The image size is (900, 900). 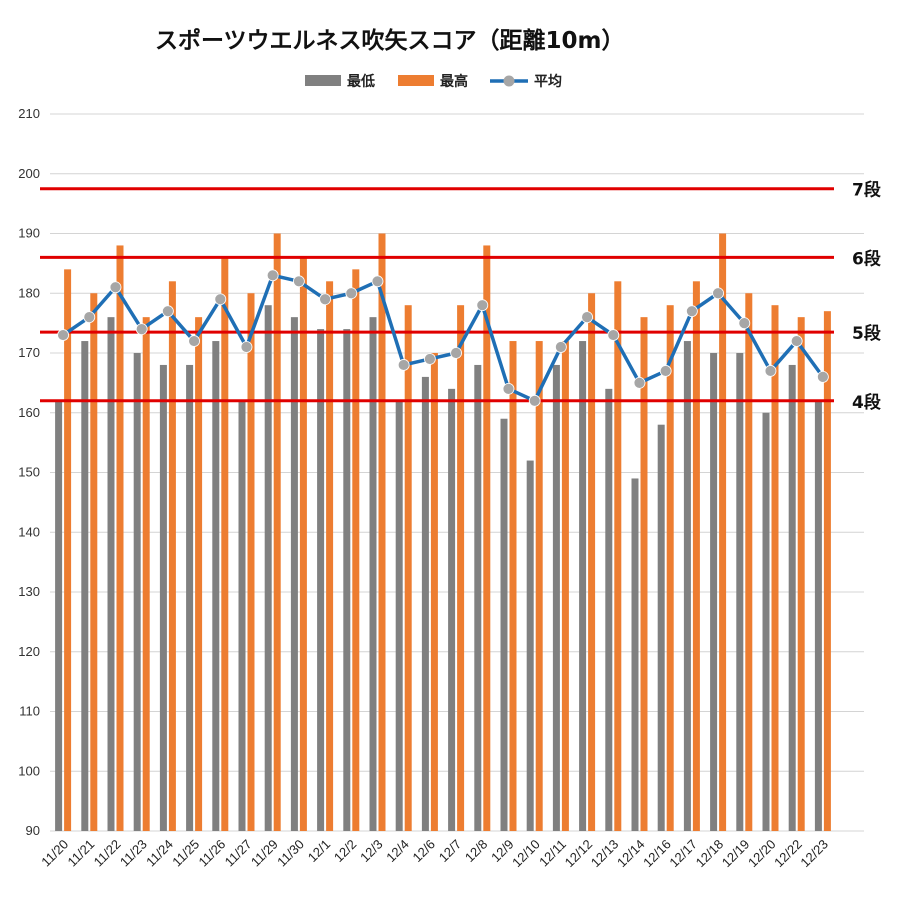 What do you see at coordinates (579, 854) in the screenshot?
I see `x-tick-label: 12/12` at bounding box center [579, 854].